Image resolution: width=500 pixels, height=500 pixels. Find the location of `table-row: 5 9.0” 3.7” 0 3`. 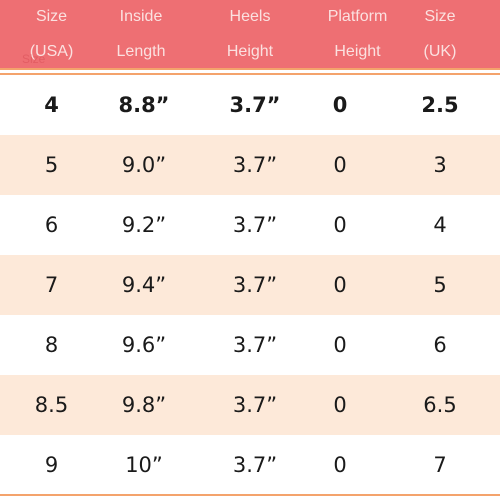

table-row: 5 9.0” 3.7” 0 3 is located at coordinates (250, 165).